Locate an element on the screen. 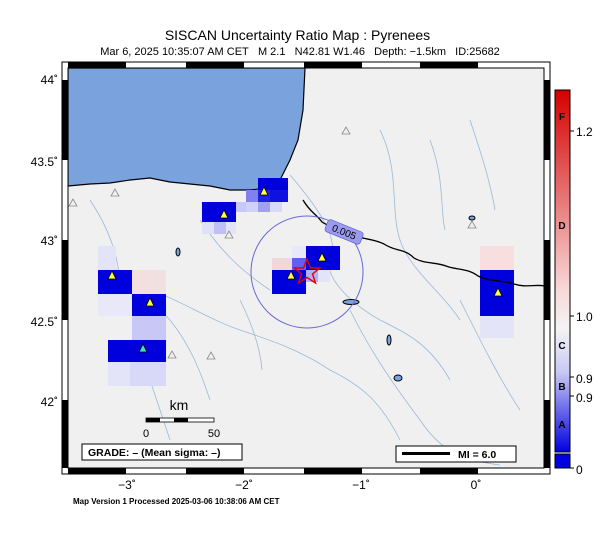 Image resolution: width=595 pixels, height=541 pixels. grade-letter: F is located at coordinates (562, 117).